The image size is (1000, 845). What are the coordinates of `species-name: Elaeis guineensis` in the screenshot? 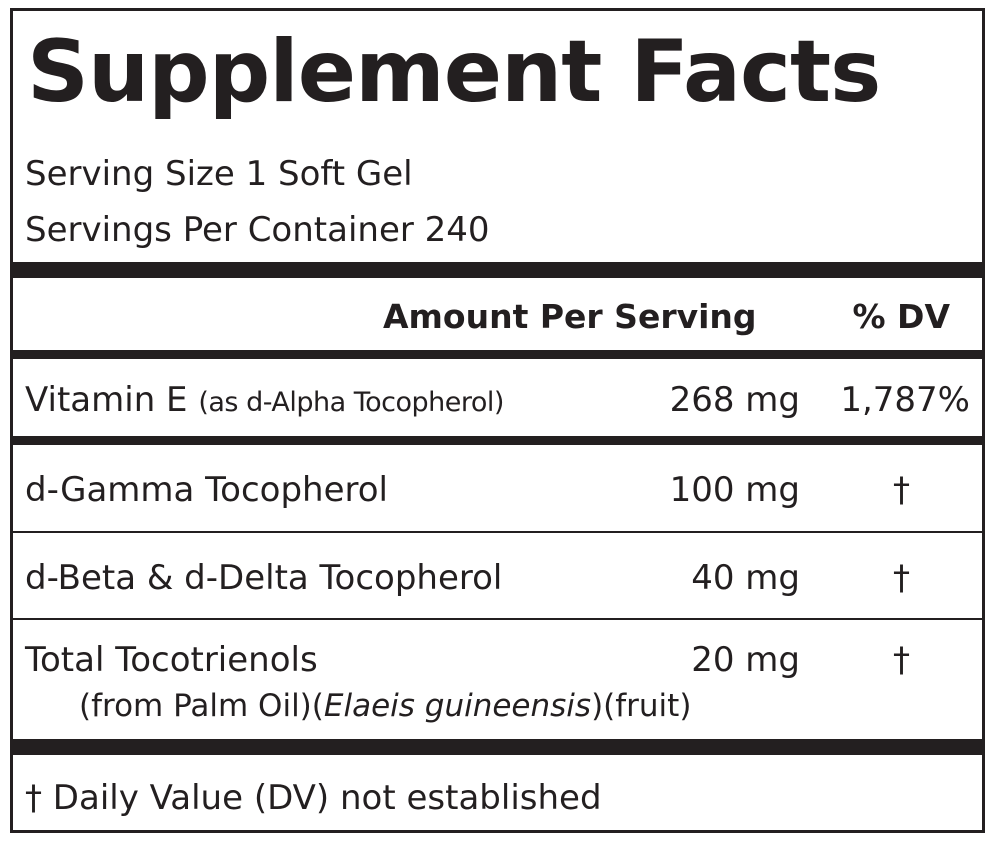 It's located at (457, 706).